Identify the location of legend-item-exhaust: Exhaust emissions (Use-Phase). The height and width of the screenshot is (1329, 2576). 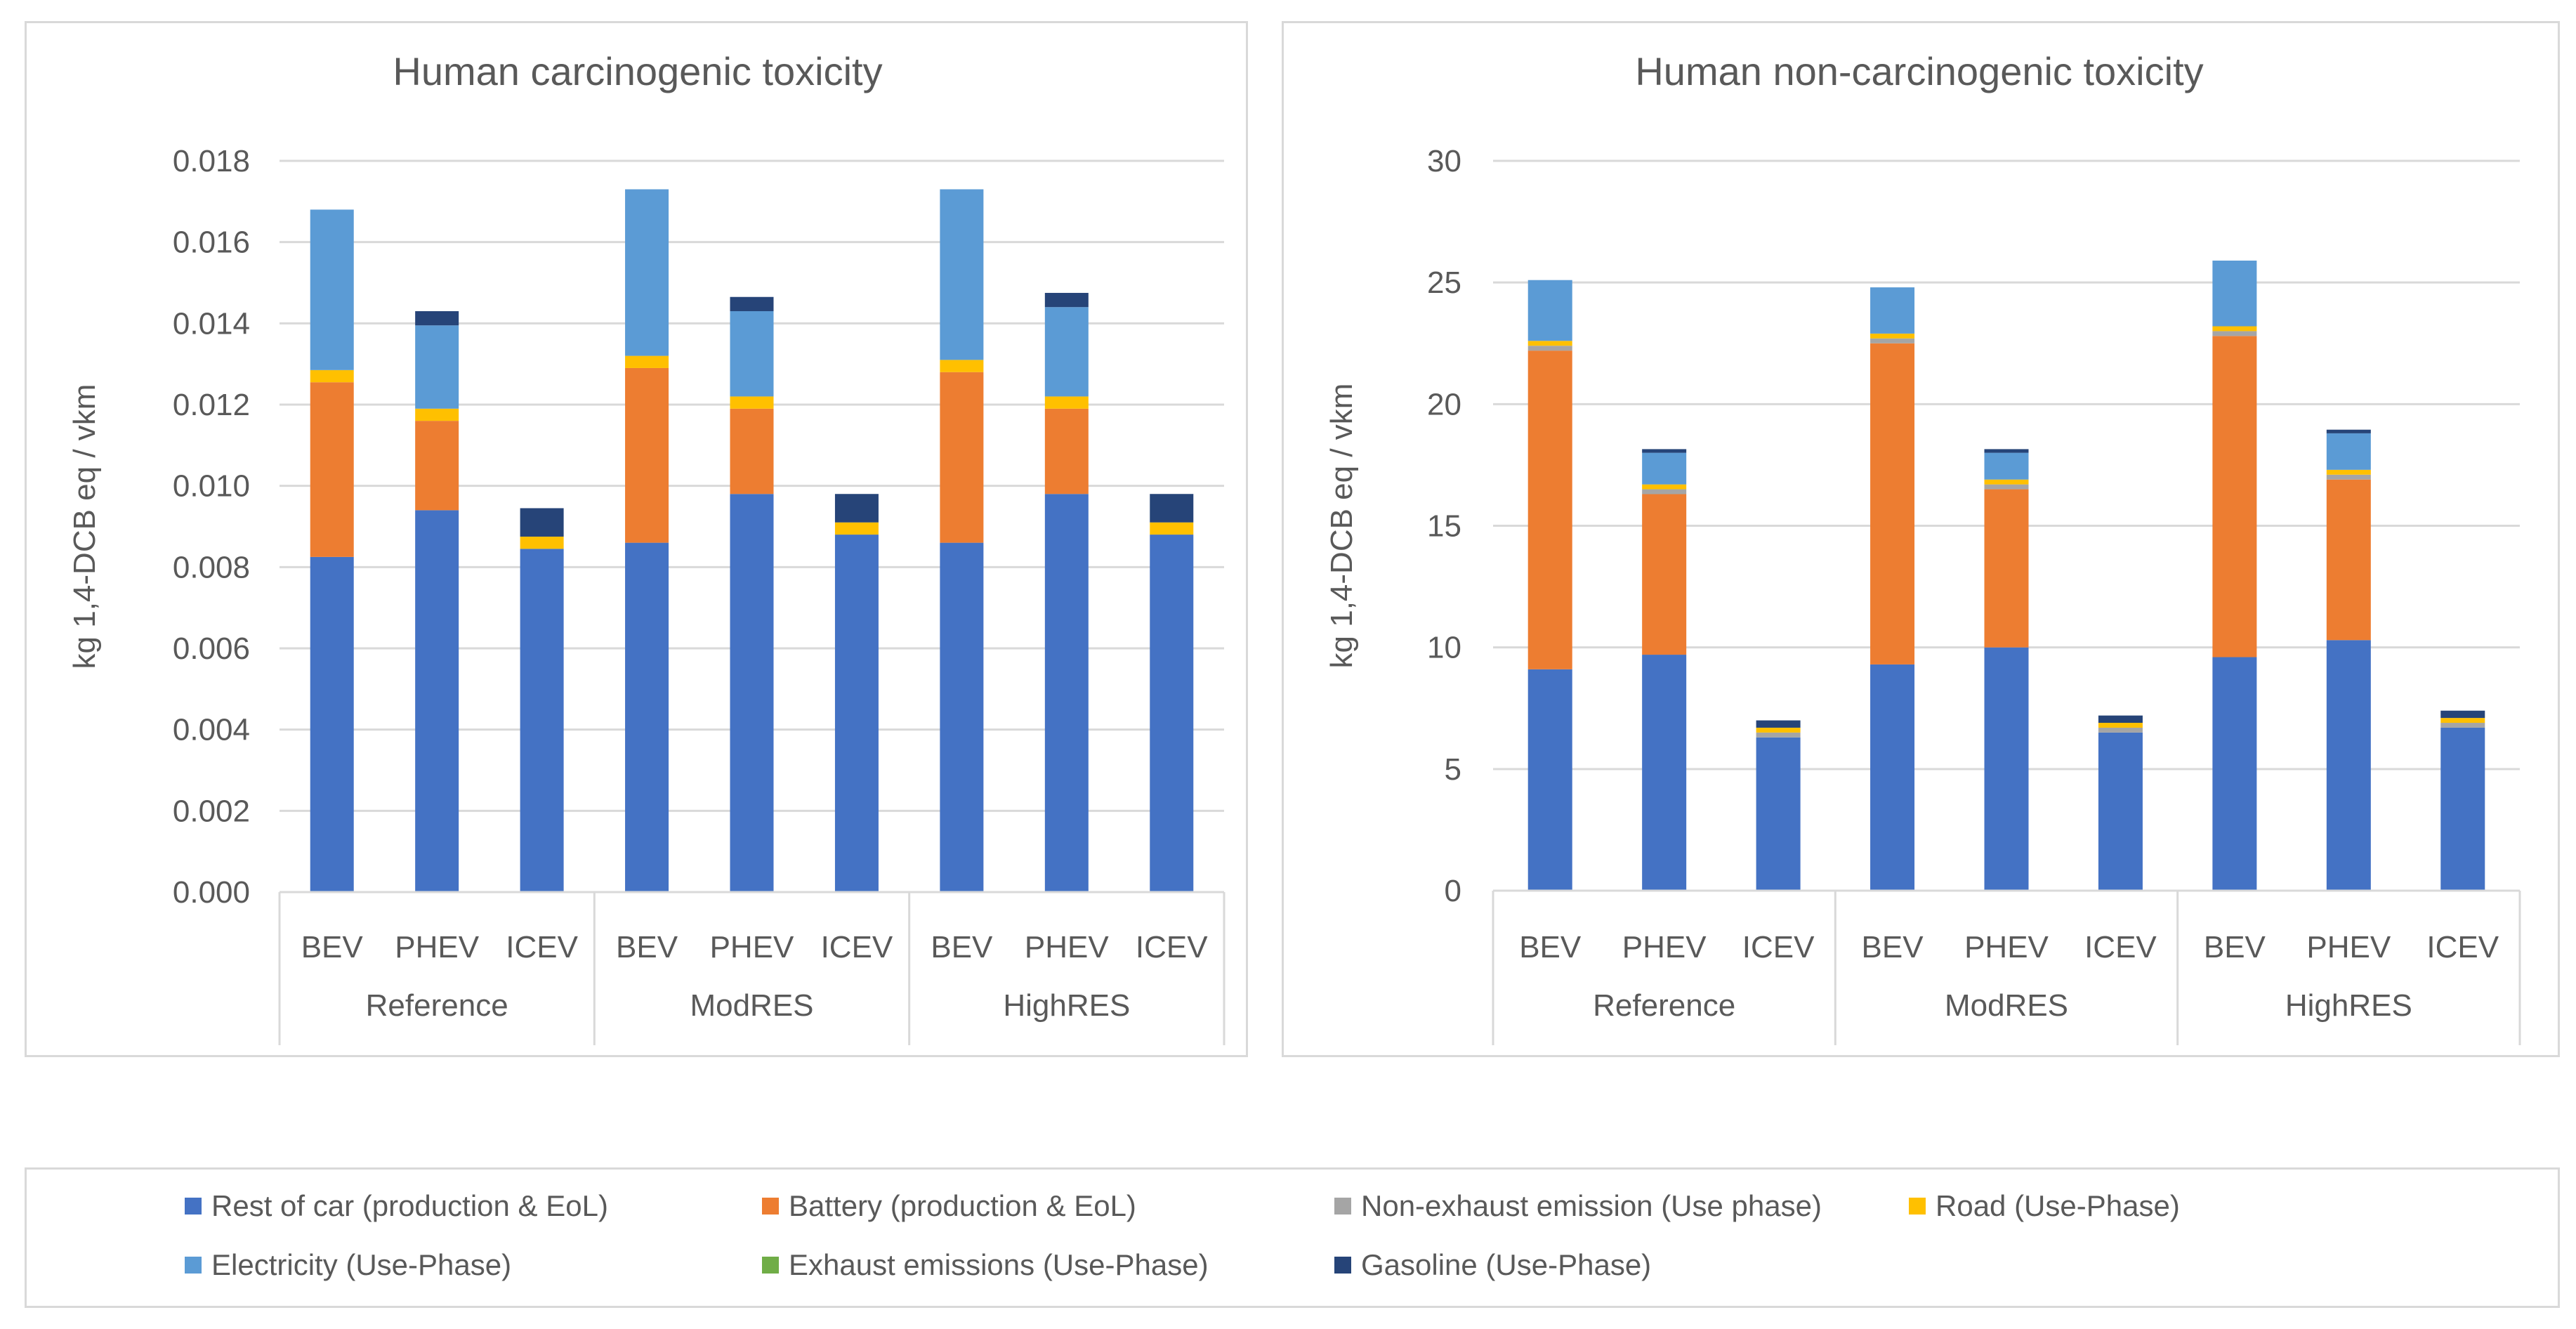
(985, 1265).